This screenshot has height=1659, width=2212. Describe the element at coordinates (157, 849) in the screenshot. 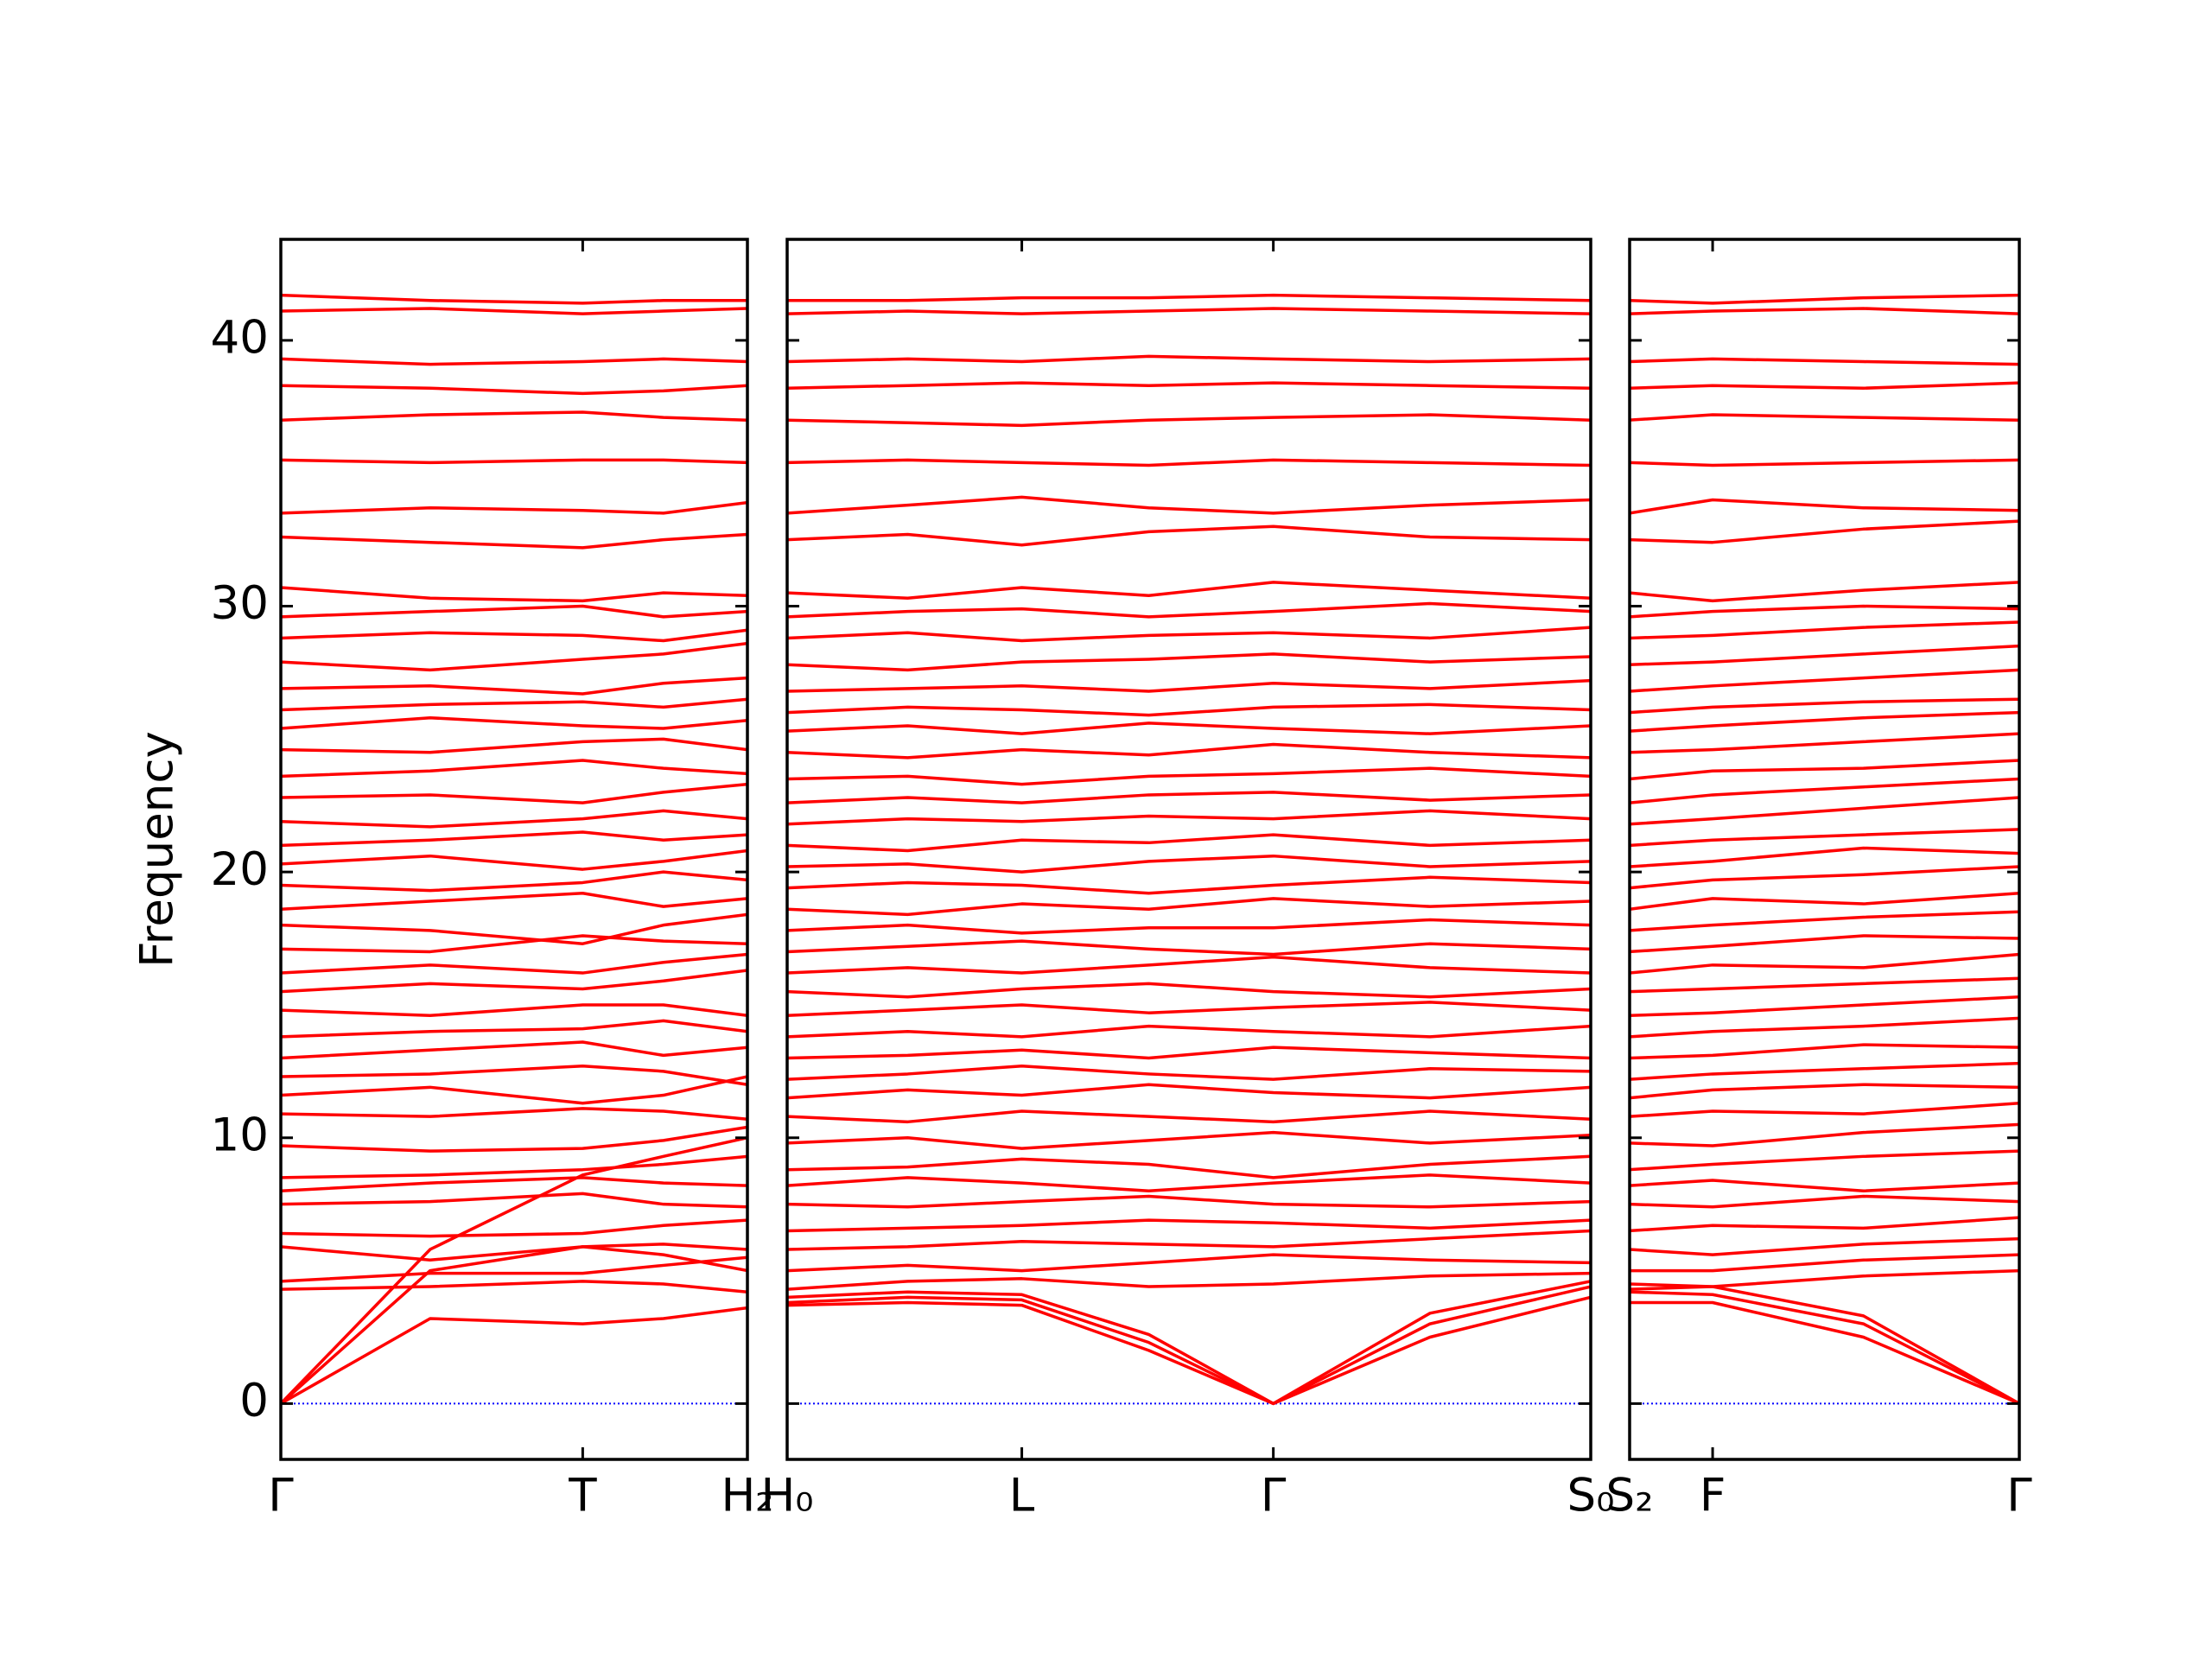

I see `y-axis-label: Frequency` at that location.